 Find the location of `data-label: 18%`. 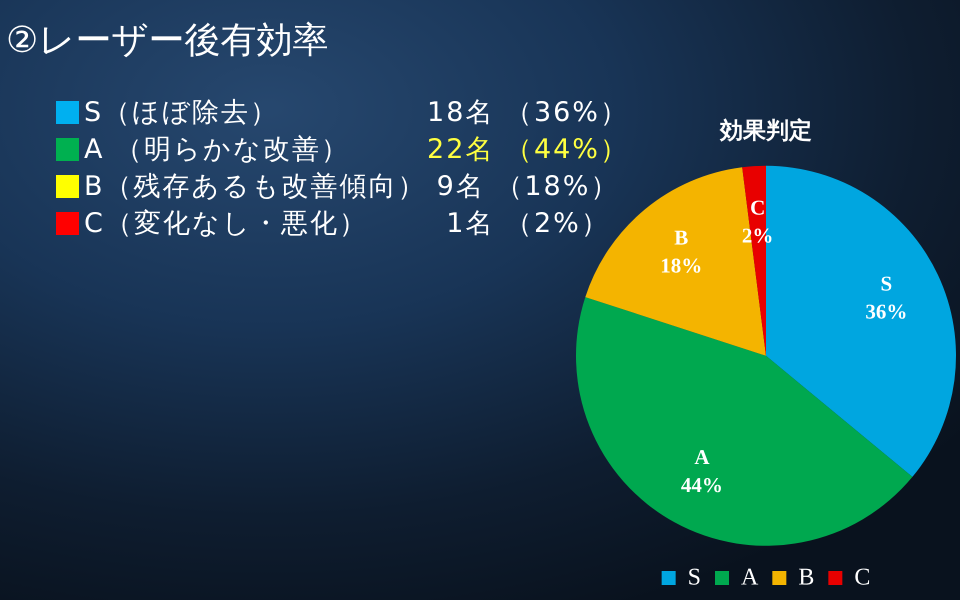

data-label: 18% is located at coordinates (681, 266).